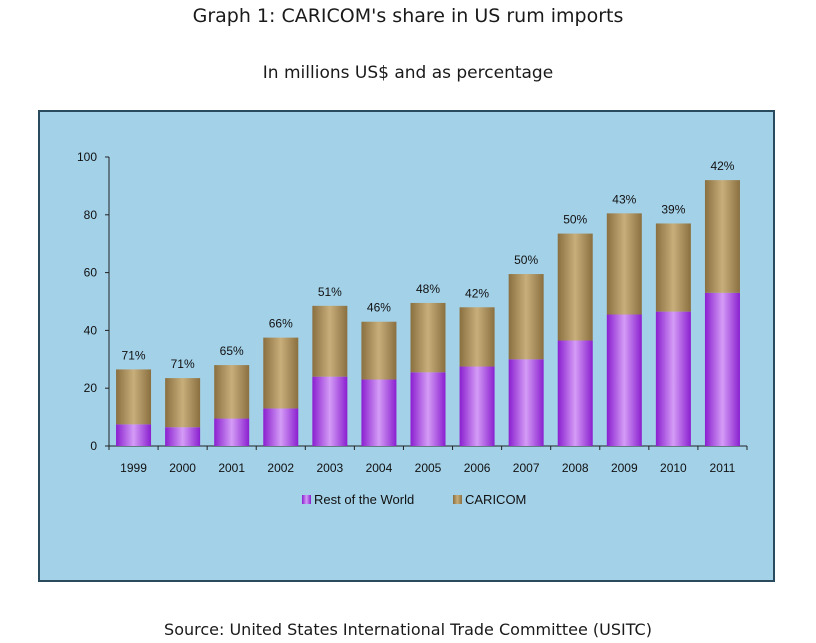 This screenshot has width=816, height=643. I want to click on bar-caricom-2006, so click(477, 337).